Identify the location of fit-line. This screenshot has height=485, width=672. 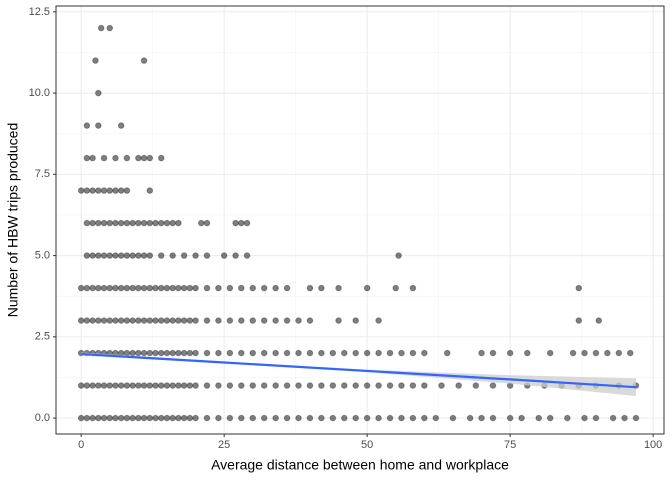
(359, 370).